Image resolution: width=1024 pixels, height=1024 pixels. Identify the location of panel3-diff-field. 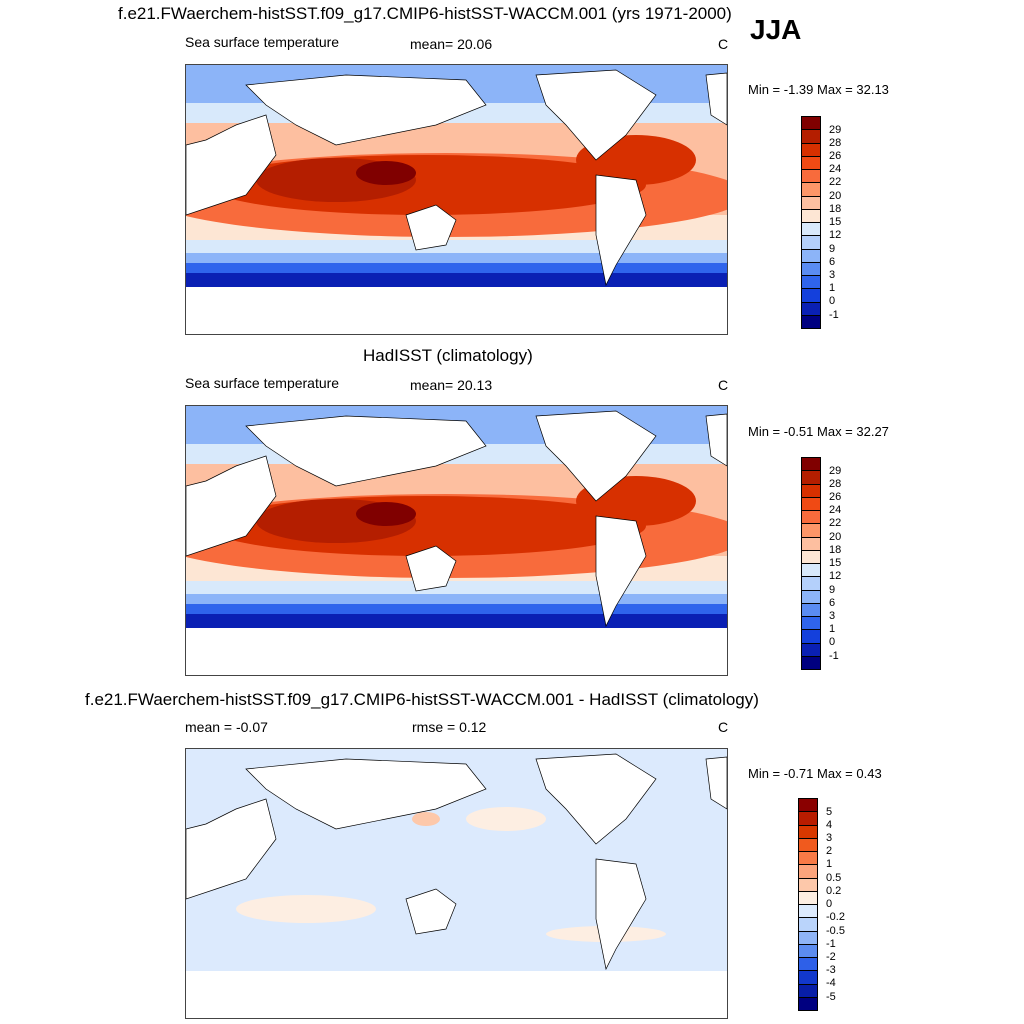
(456, 883).